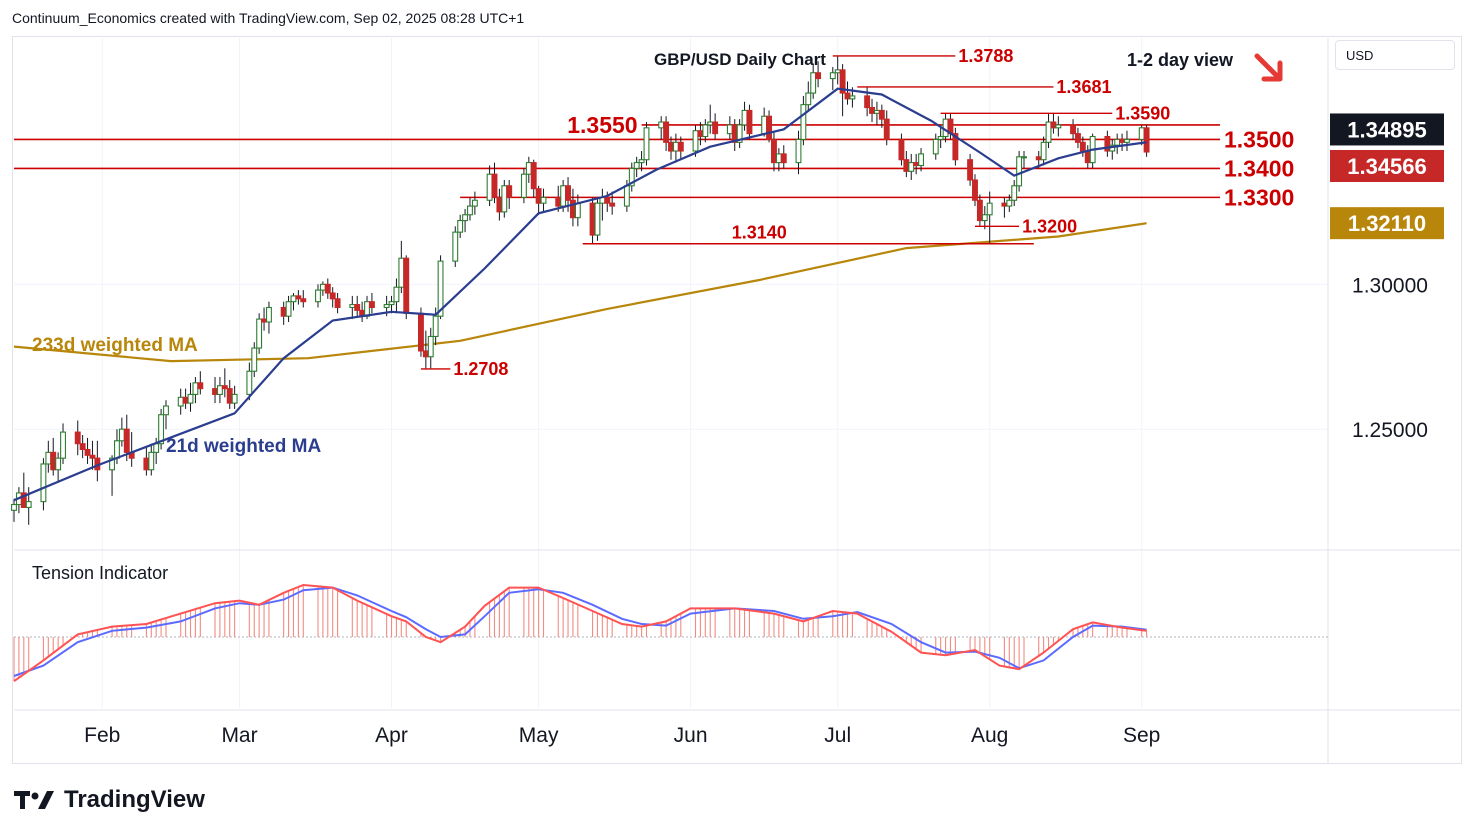  What do you see at coordinates (985, 56) in the screenshot?
I see `annotation-label: 1.3788` at bounding box center [985, 56].